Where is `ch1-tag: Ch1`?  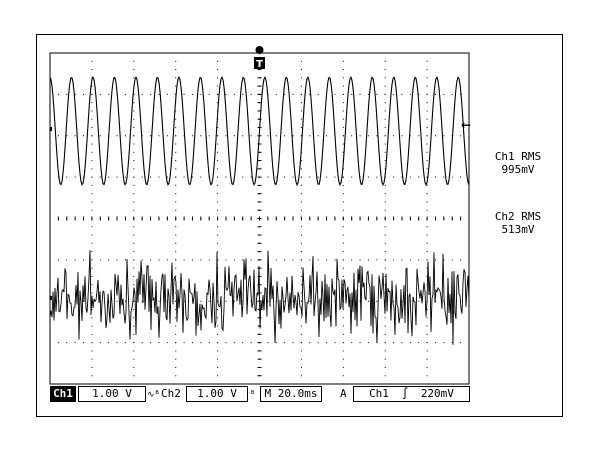
ch1-tag: Ch1 is located at coordinates (63, 394).